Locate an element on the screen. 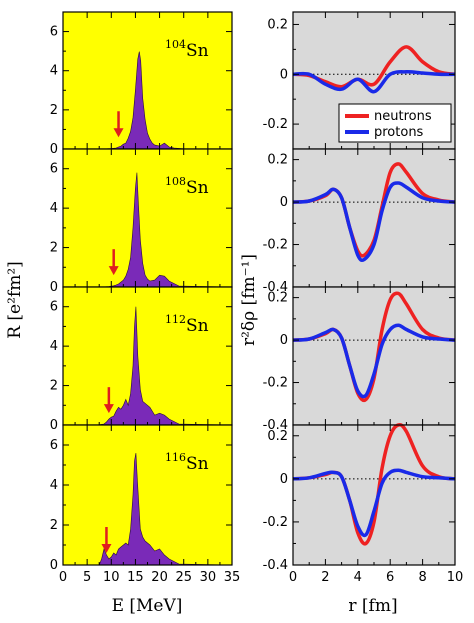  right-y-axis-label: r²δρ [fm⁻¹] is located at coordinates (249, 300).